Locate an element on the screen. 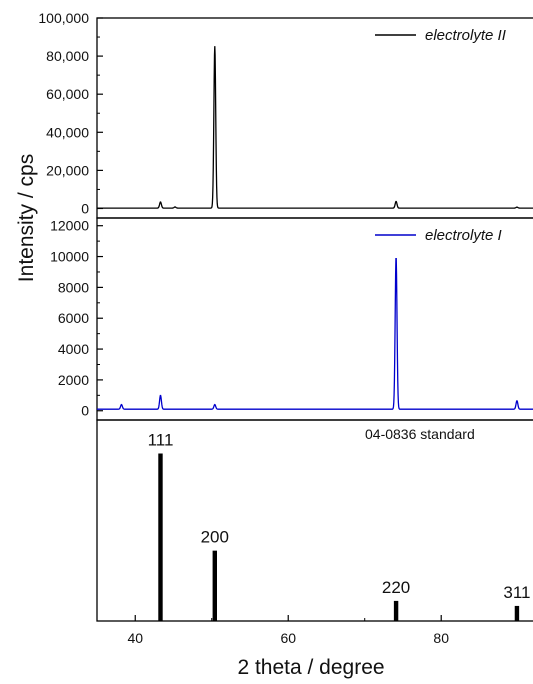  bar-label: 311 is located at coordinates (516, 592).